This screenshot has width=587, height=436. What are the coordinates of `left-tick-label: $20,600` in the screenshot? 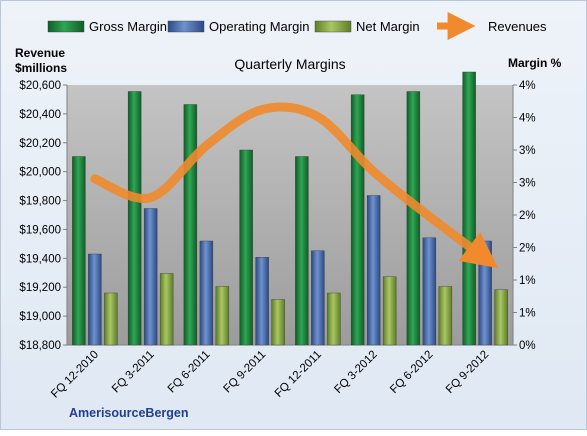 It's located at (40, 86).